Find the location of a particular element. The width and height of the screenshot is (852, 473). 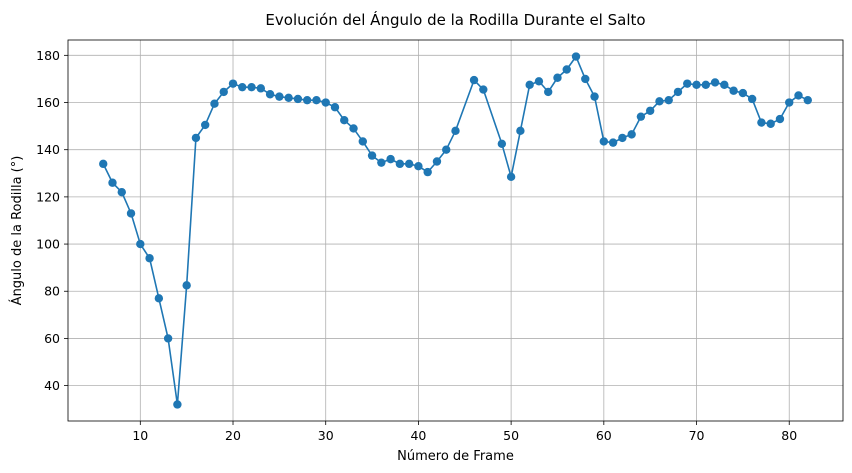

y-tick-label: 140 is located at coordinates (48, 149).